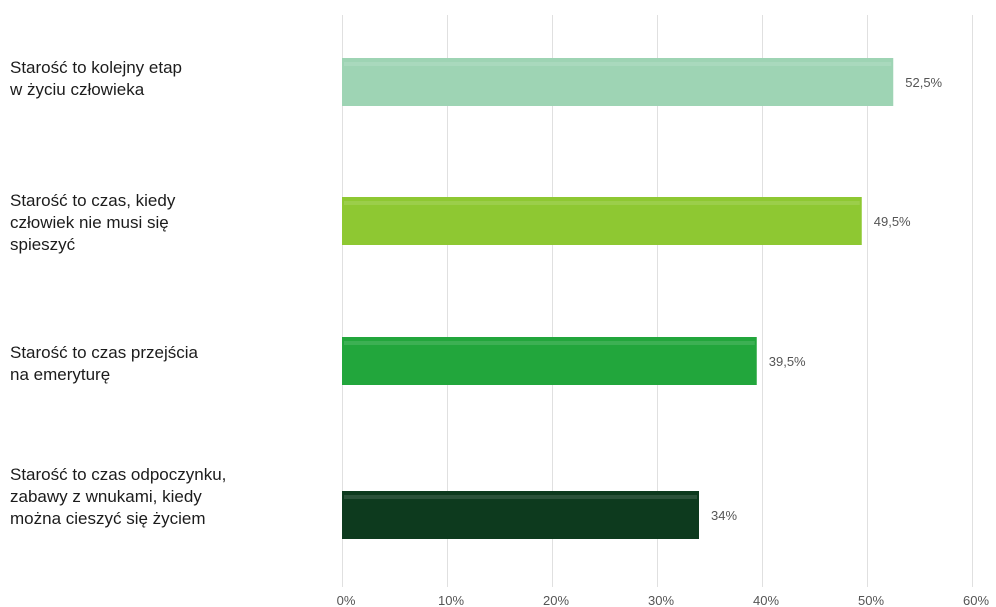  I want to click on x-tick-label: 40%, so click(766, 600).